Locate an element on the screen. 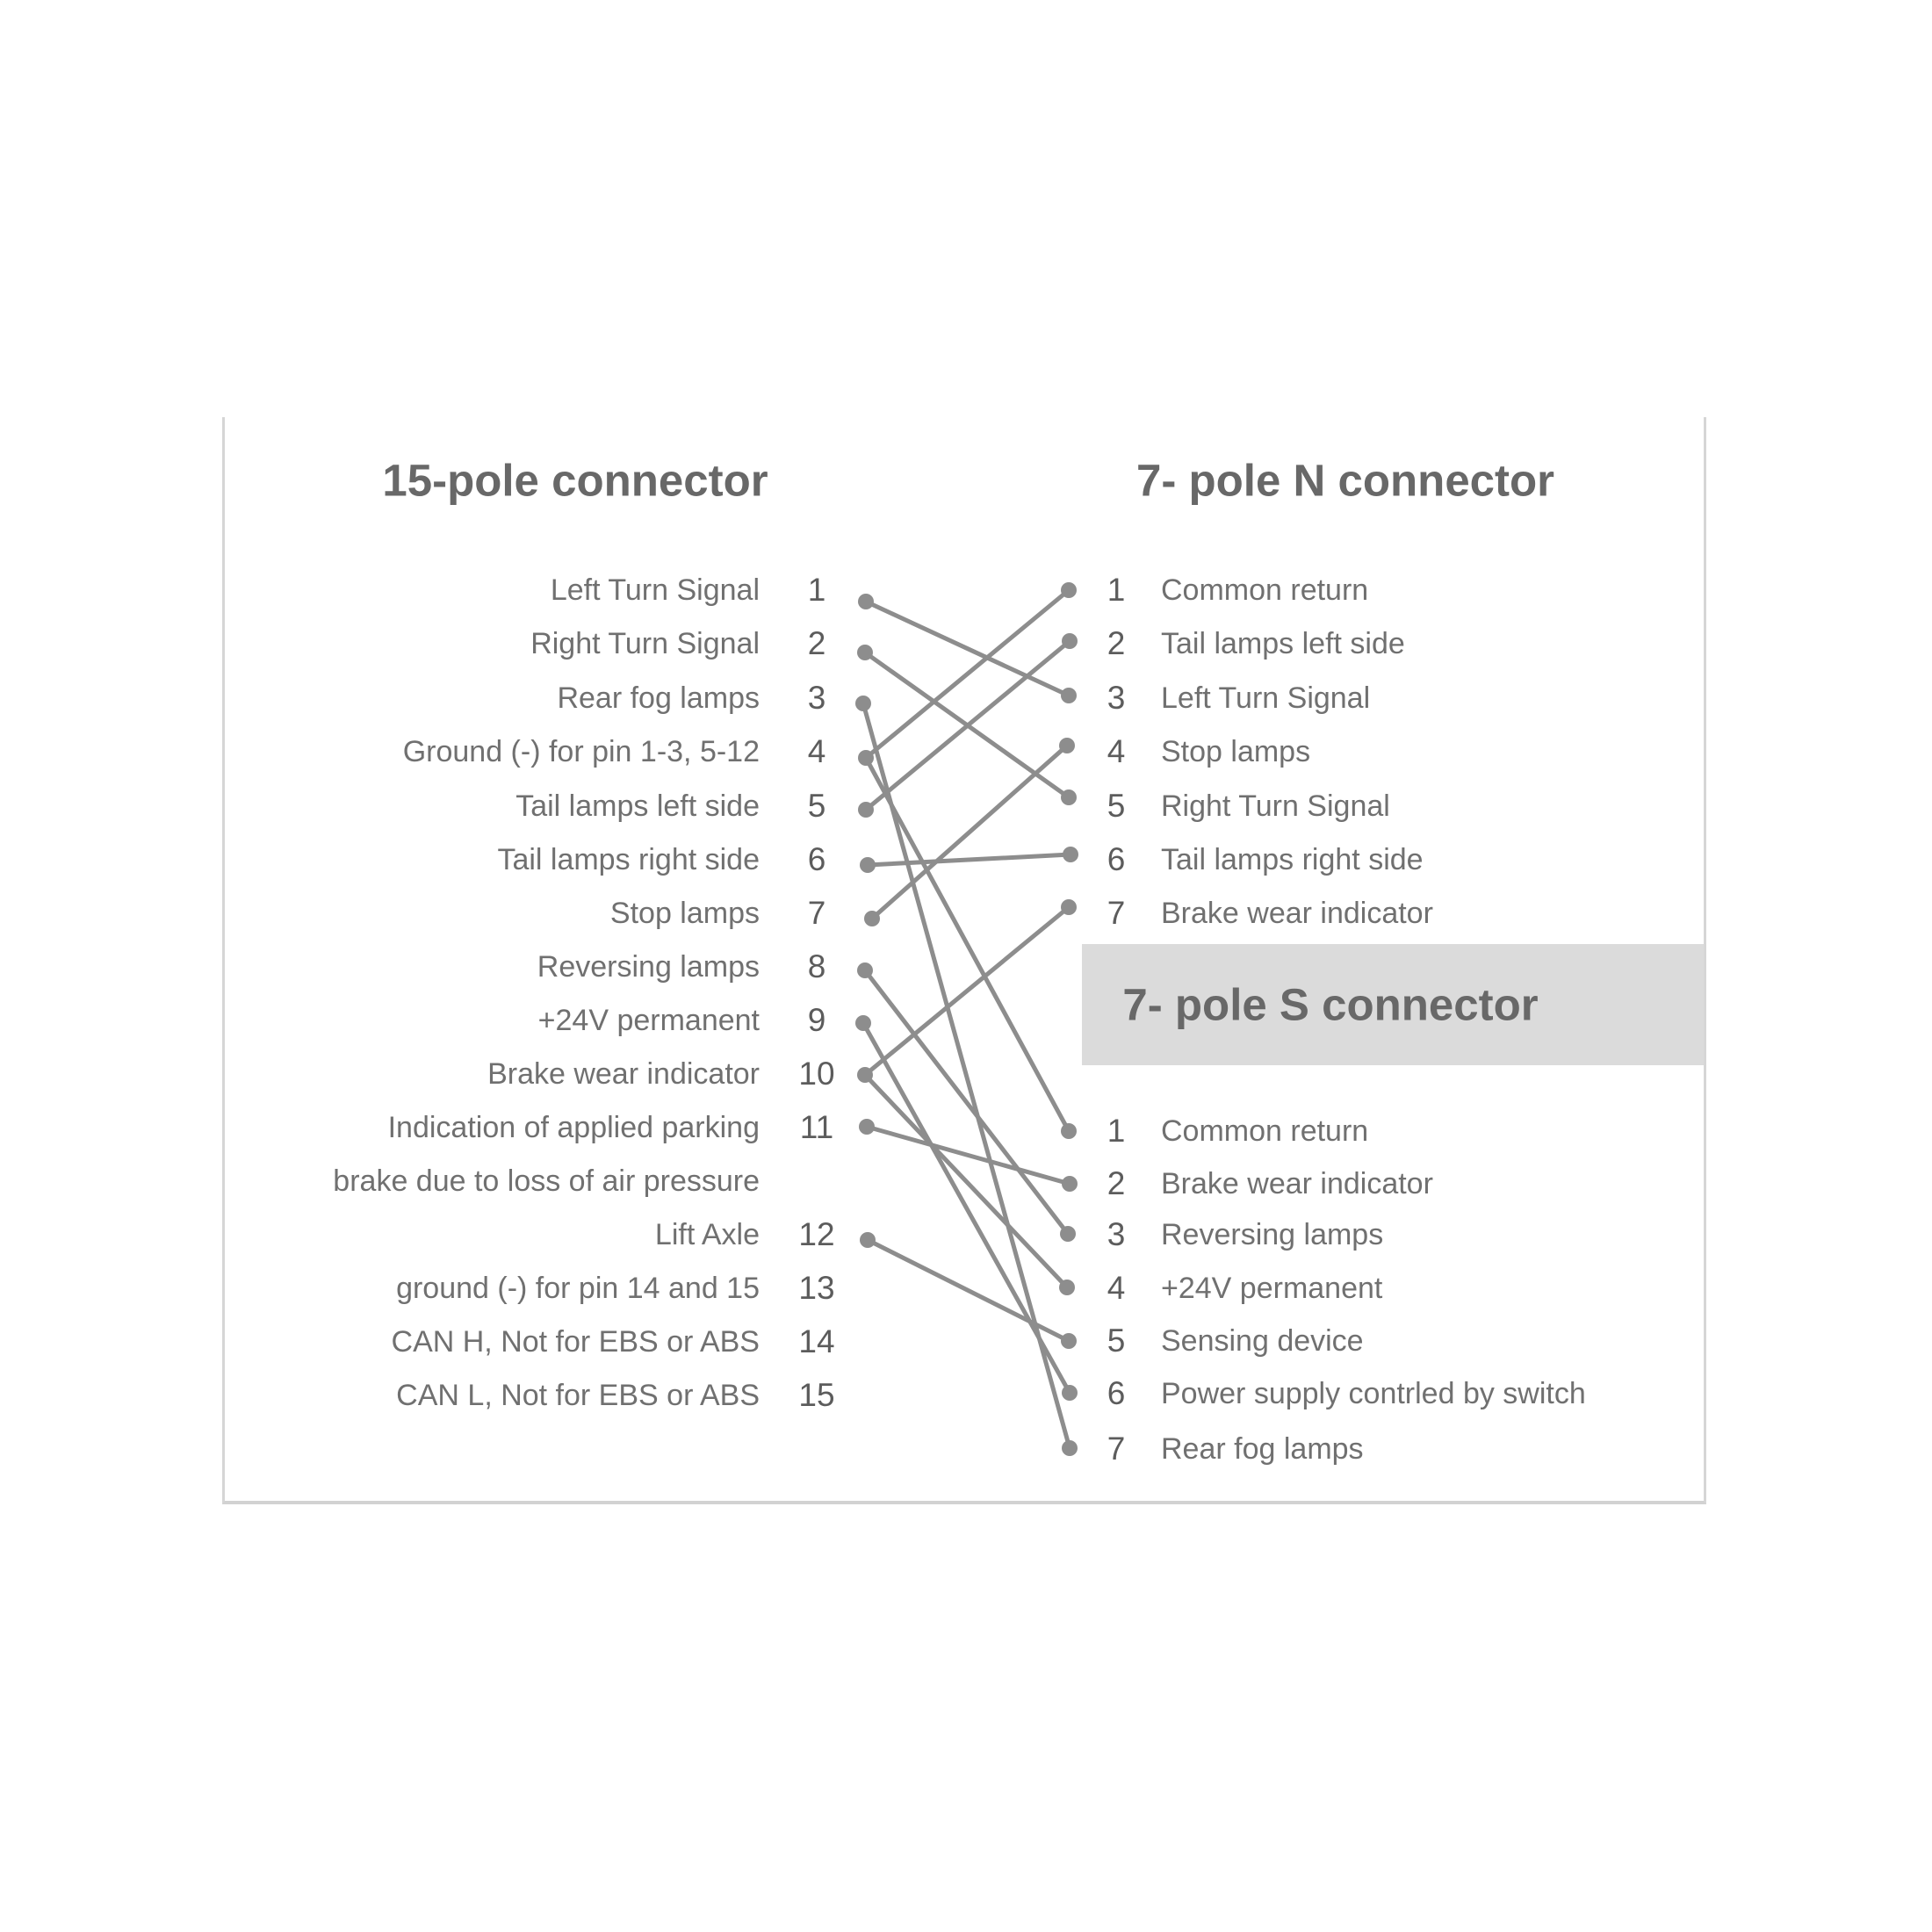 The image size is (1932, 1932). poleN-pin-4-label: Stop lamps is located at coordinates (1236, 752).